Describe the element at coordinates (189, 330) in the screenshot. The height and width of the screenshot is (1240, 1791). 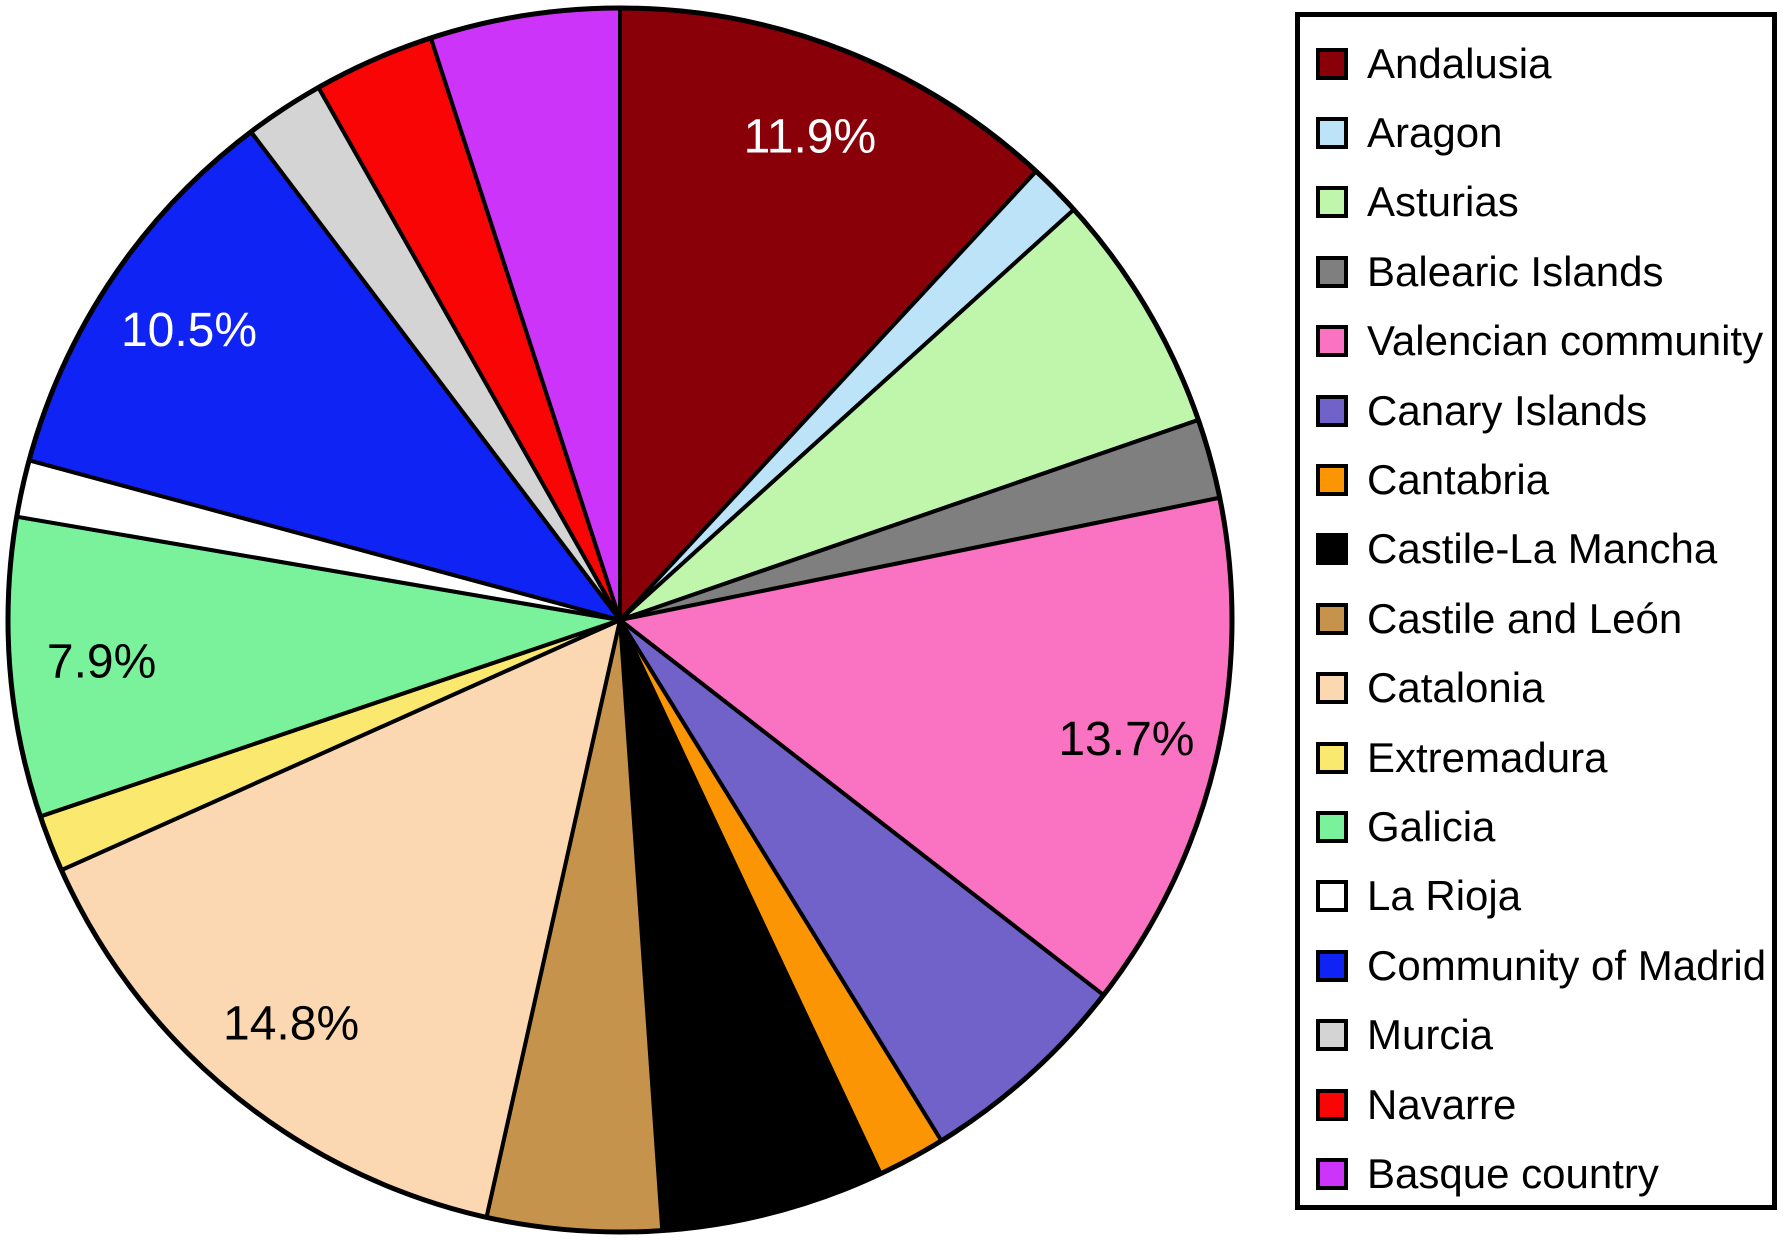
I see `pie-percent-label-community-of-madrid: 10.5%` at that location.